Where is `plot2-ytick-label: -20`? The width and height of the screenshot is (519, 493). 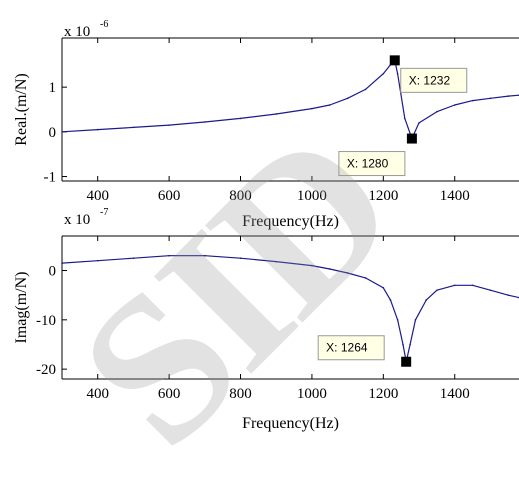
plot2-ytick-label: -20 is located at coordinates (46, 370).